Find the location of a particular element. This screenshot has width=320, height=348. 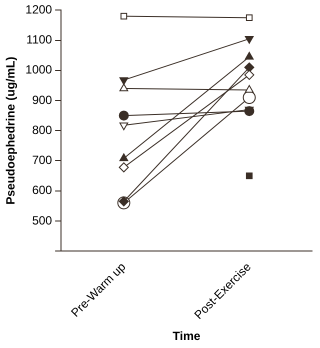

y-axis-title: Pseudoephedrine (ug/mL) is located at coordinates (11, 130).